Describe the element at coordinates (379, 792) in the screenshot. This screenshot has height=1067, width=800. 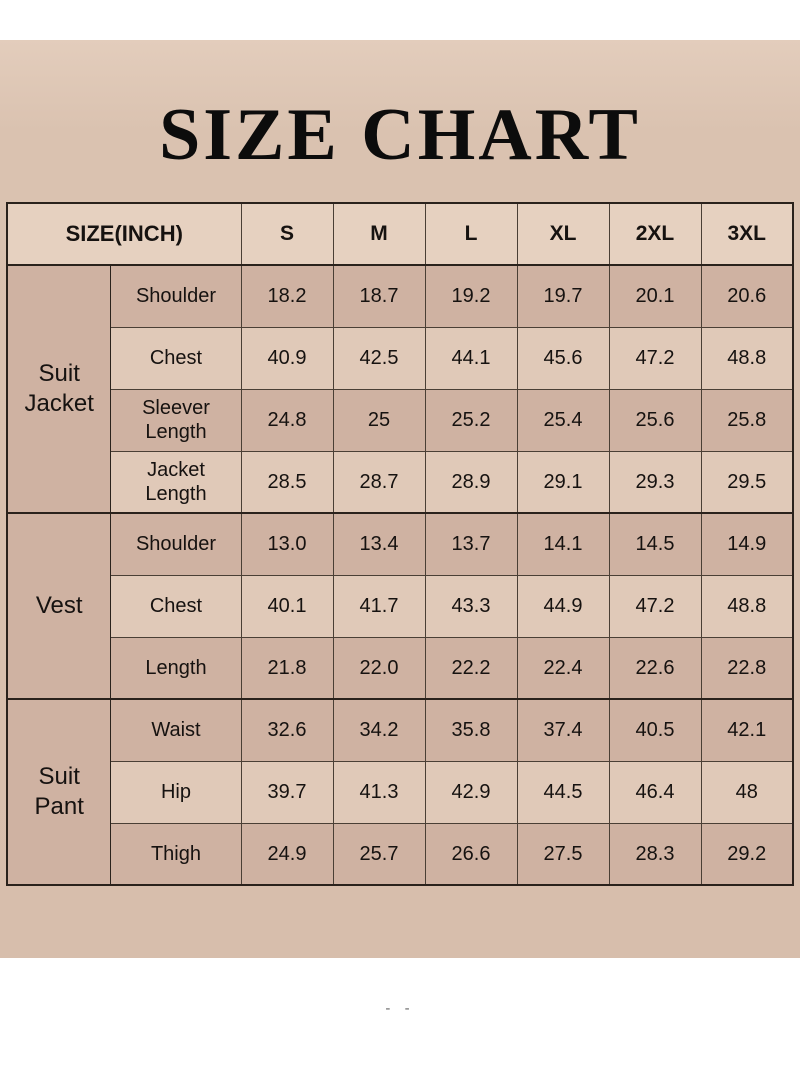
I see `value-cell: 41.3` at that location.